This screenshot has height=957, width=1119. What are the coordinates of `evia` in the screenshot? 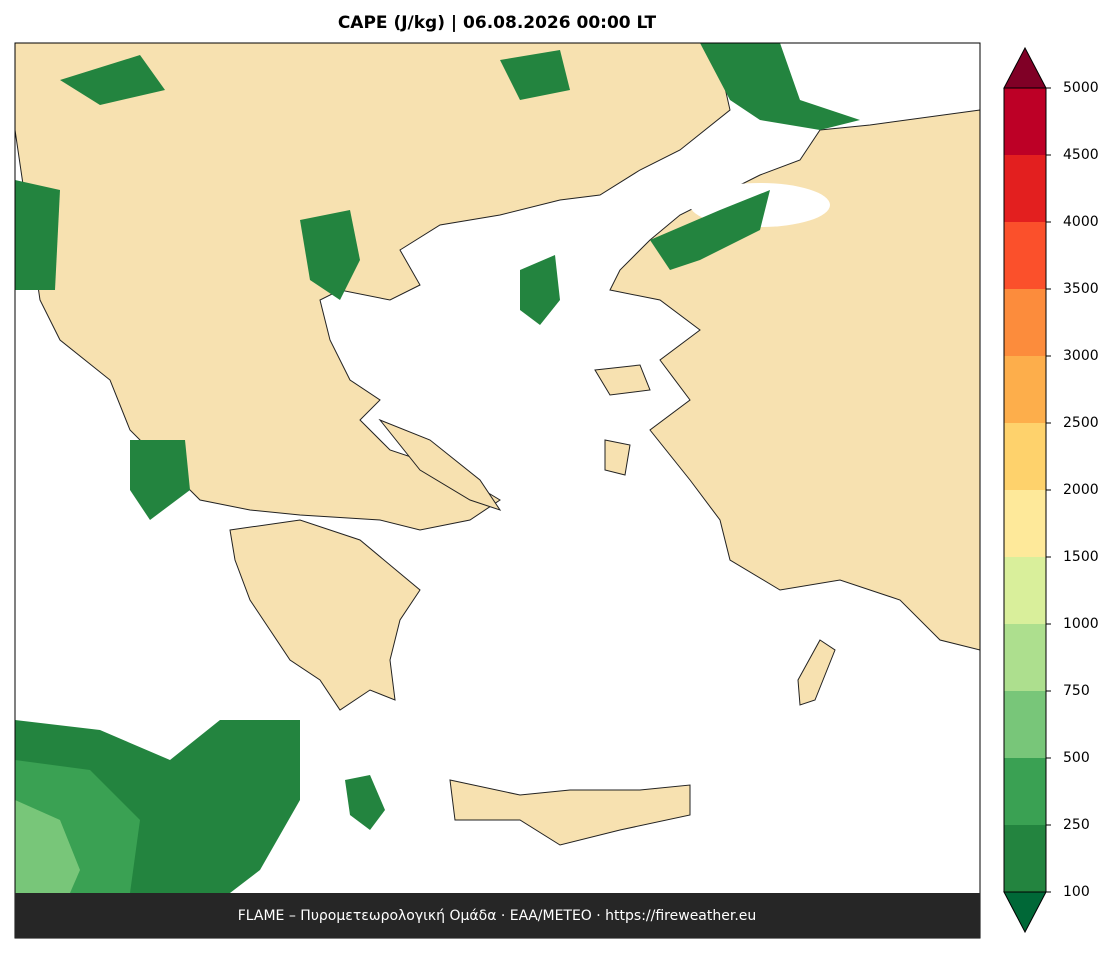 It's located at (440, 464).